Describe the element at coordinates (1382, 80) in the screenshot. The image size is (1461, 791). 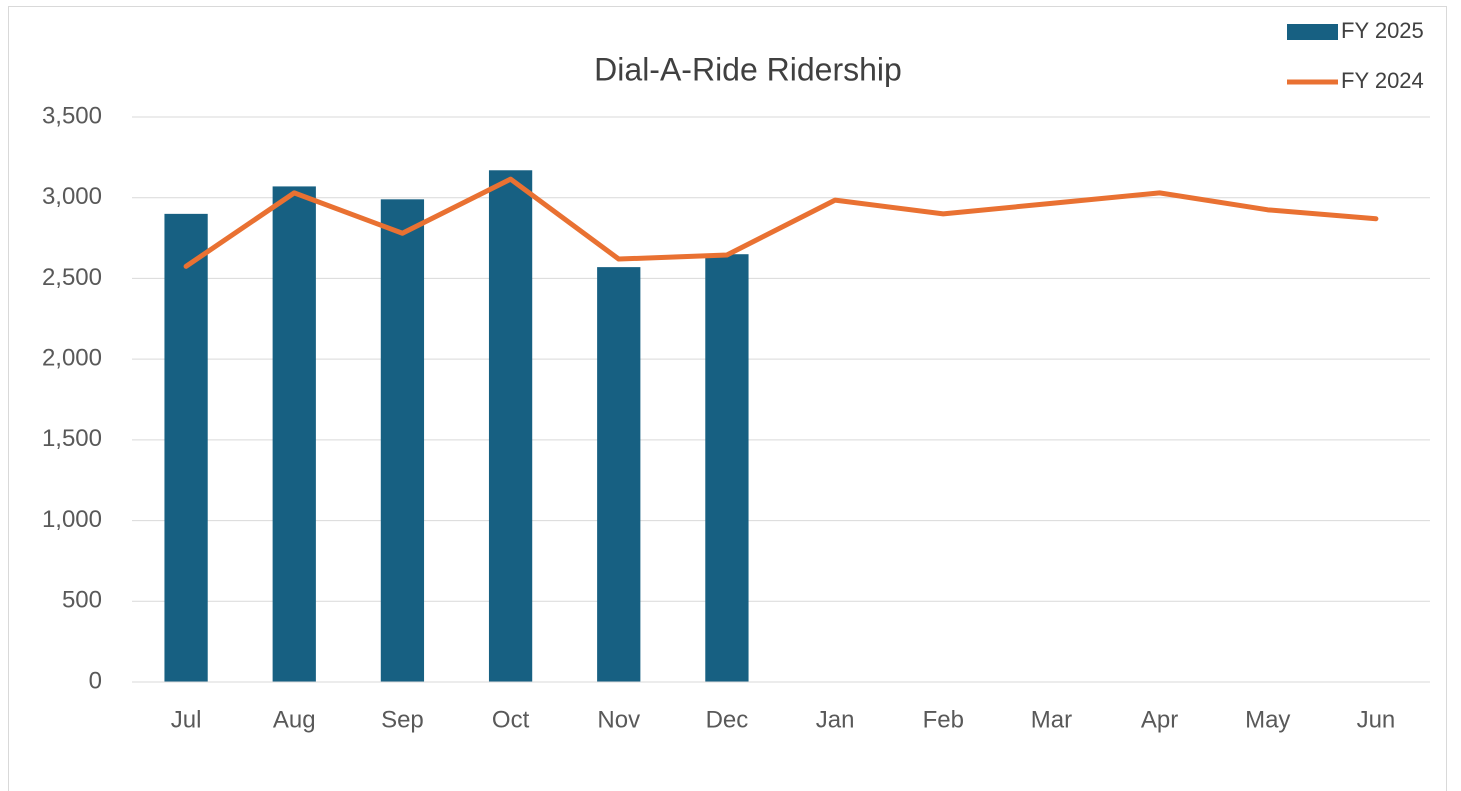
I see `legend-label: FY 2024` at that location.